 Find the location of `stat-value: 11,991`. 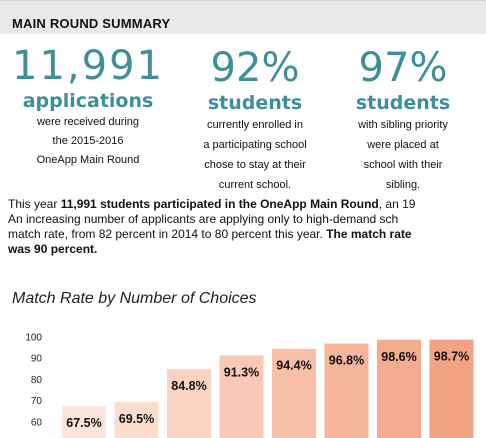

stat-value: 11,991 is located at coordinates (88, 66).